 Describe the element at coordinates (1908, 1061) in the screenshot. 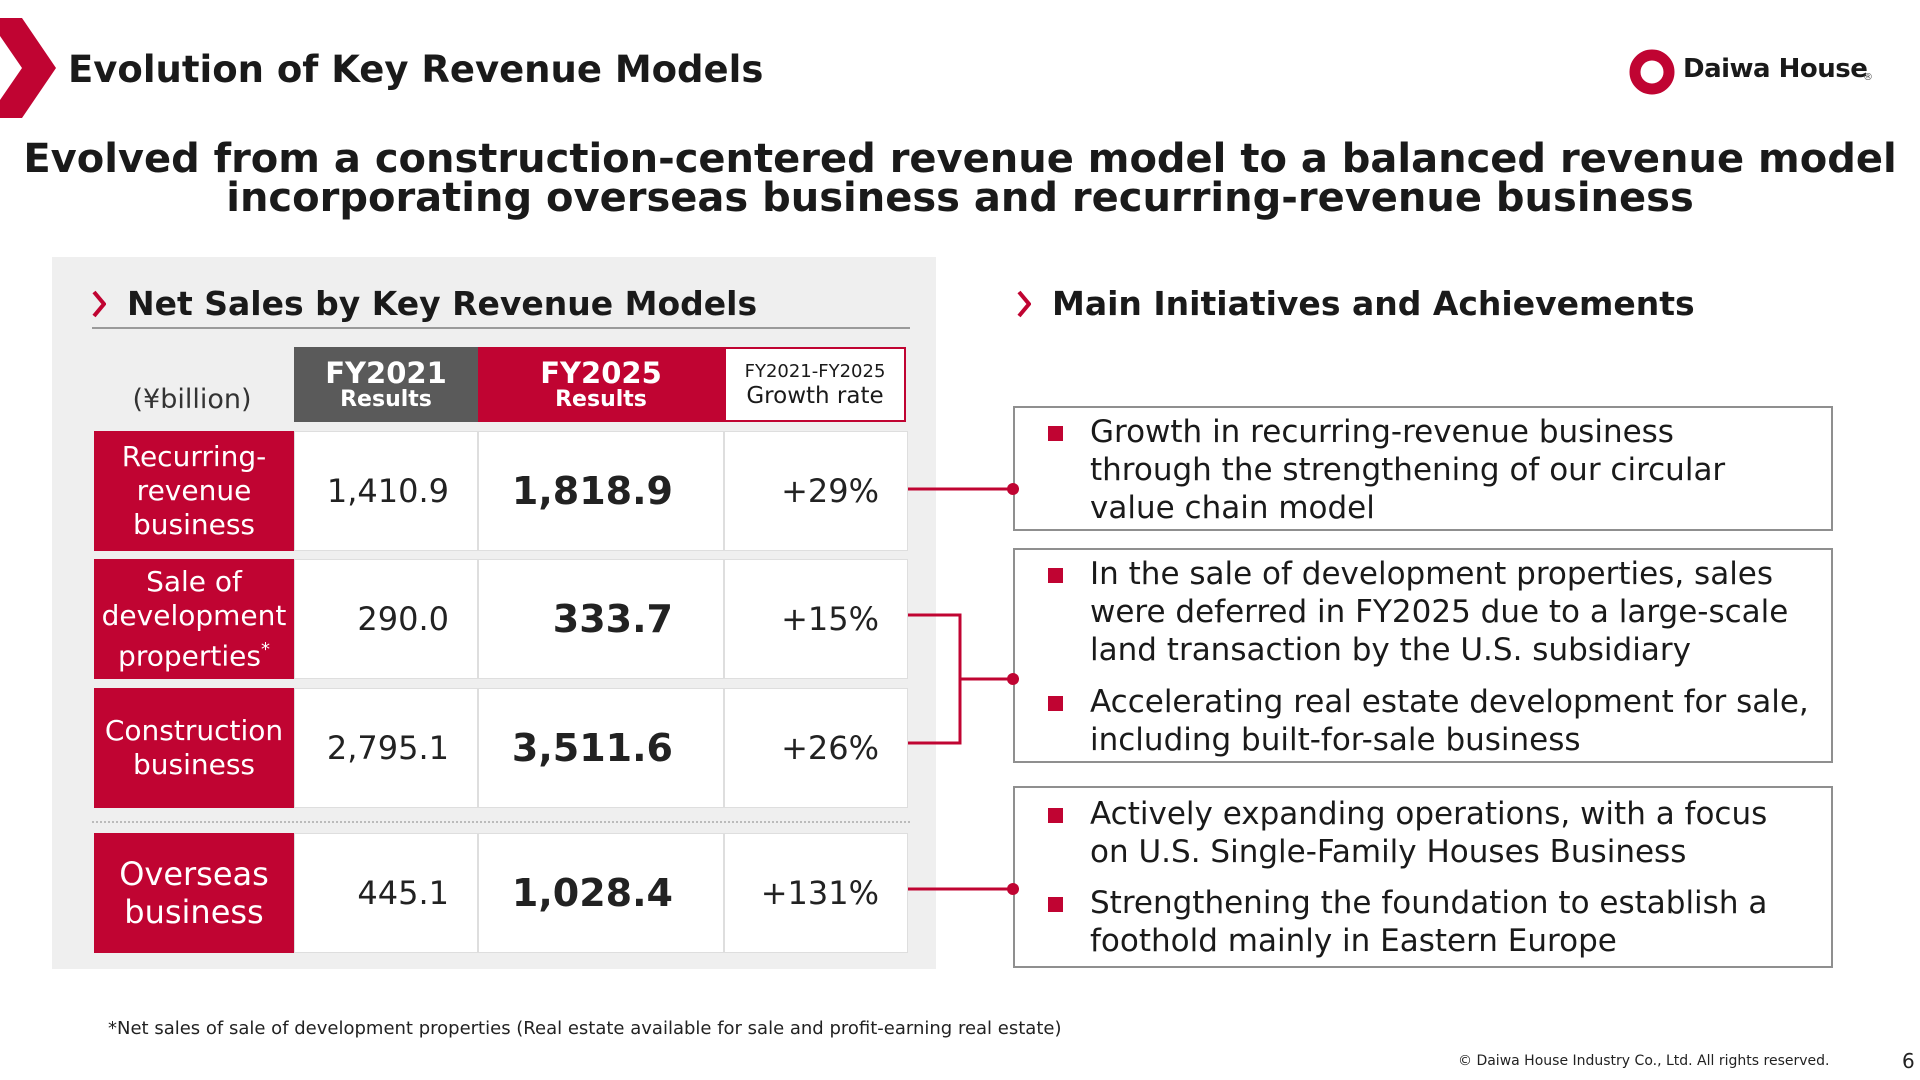

I see `page-number: 6` at that location.